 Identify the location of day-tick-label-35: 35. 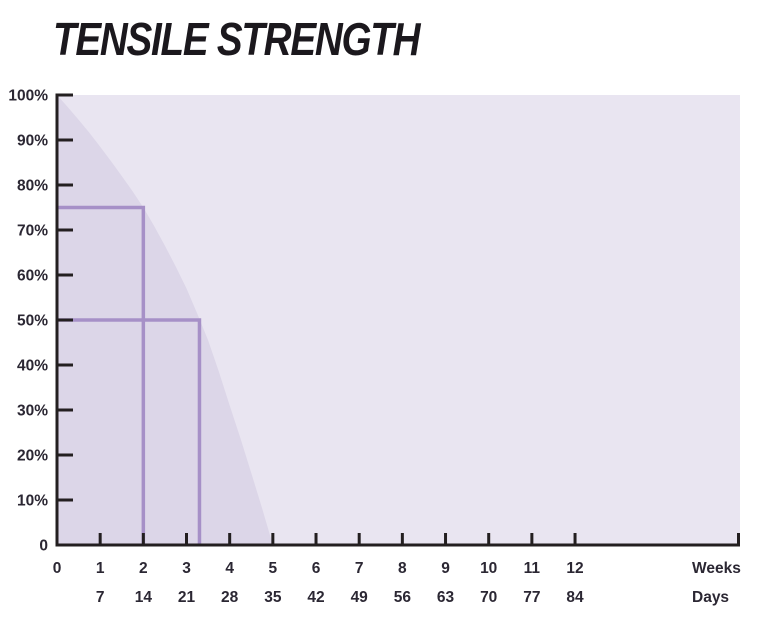
(273, 597).